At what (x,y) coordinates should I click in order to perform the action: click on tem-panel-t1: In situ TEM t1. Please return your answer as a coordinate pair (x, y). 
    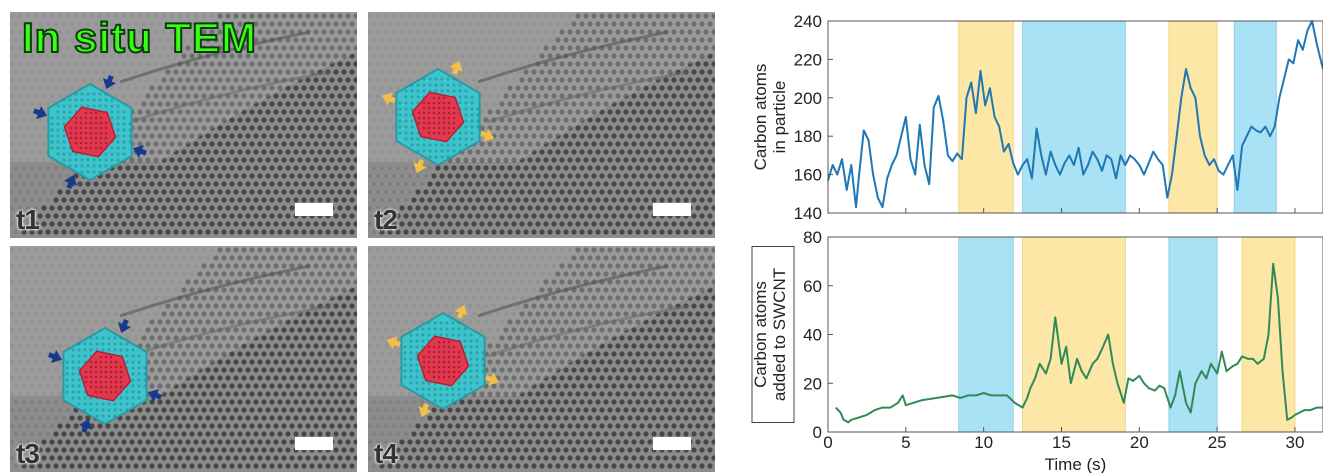
    Looking at the image, I should click on (183, 125).